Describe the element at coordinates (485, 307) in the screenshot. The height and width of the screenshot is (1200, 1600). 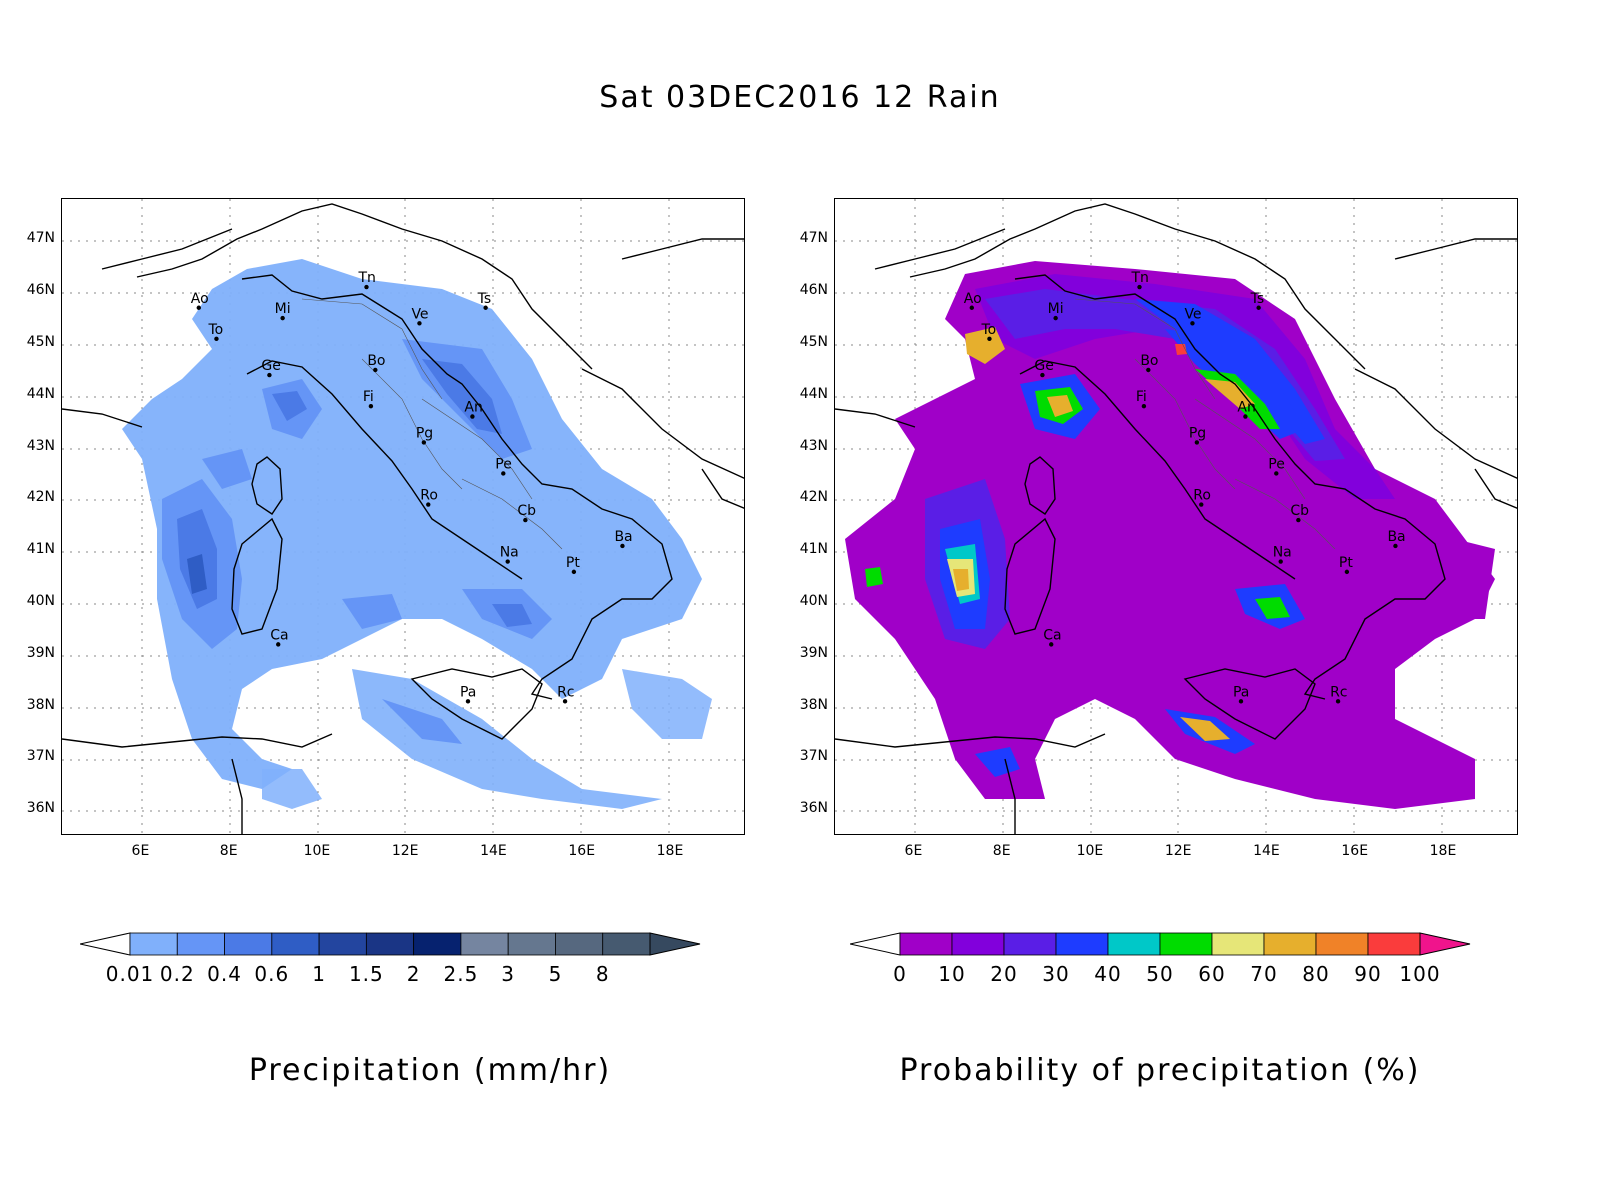
I see `city-dot-ts` at that location.